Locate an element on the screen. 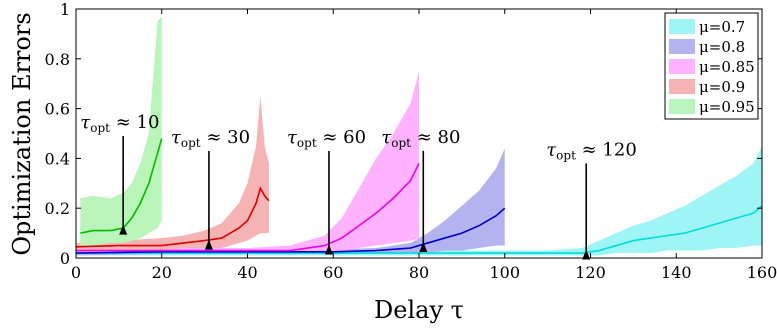  annotation-label: τopt ≈ 30 is located at coordinates (210, 138).